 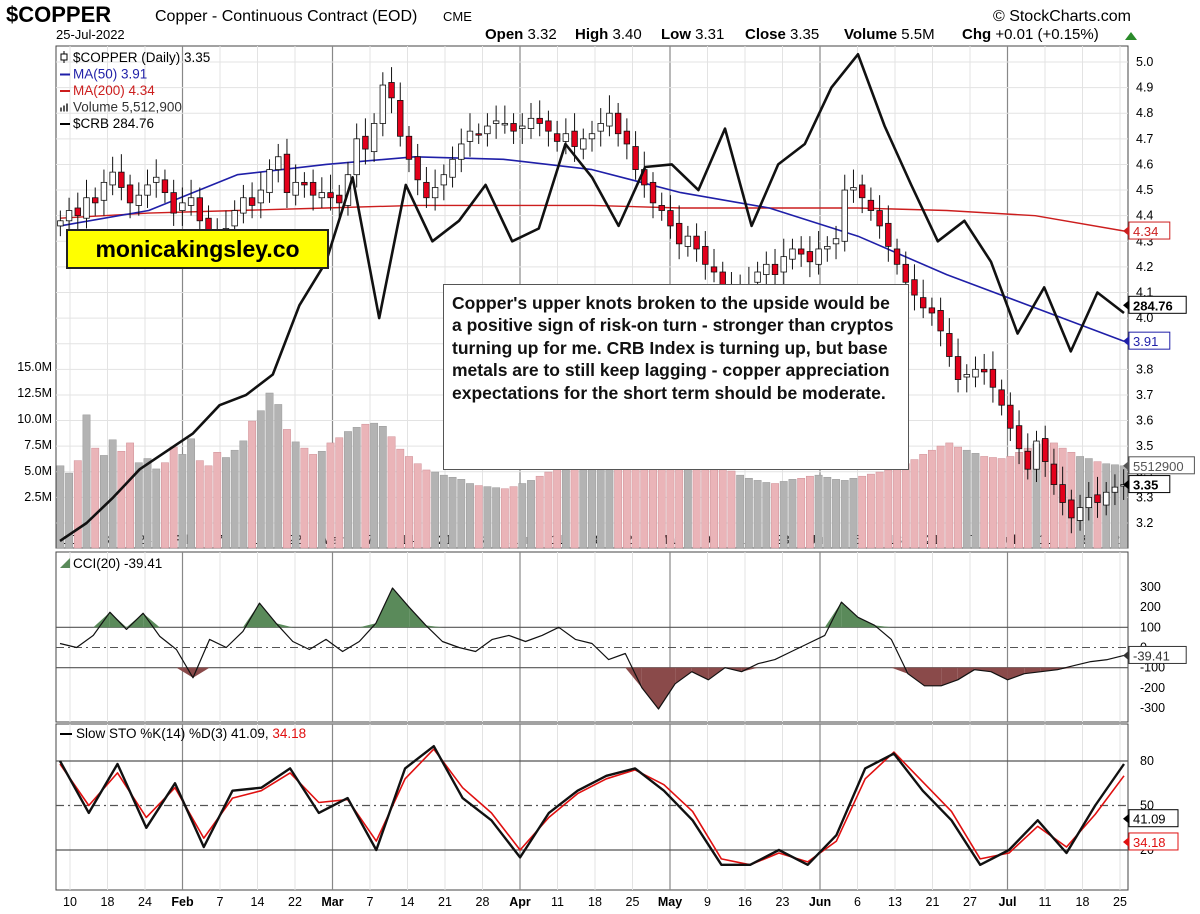 What do you see at coordinates (1126, 305) in the screenshot?
I see `crb-badge-arrow` at bounding box center [1126, 305].